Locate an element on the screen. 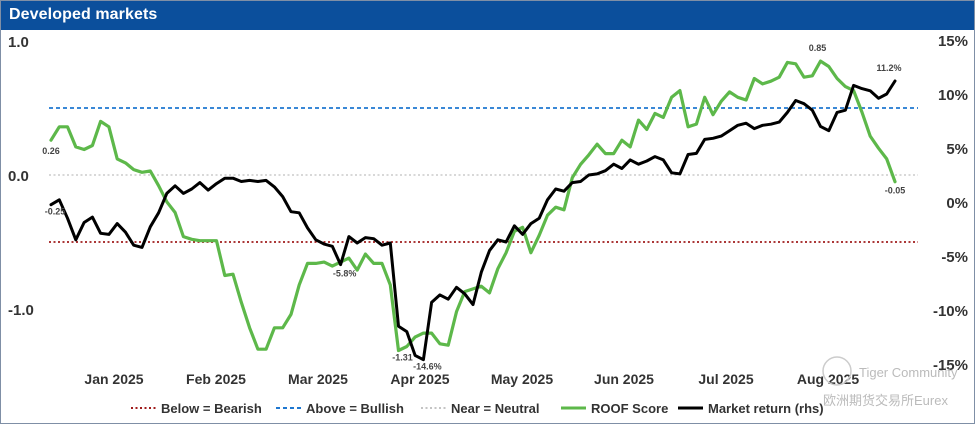 The width and height of the screenshot is (975, 424). y-right-tick-label: 10% is located at coordinates (953, 95).